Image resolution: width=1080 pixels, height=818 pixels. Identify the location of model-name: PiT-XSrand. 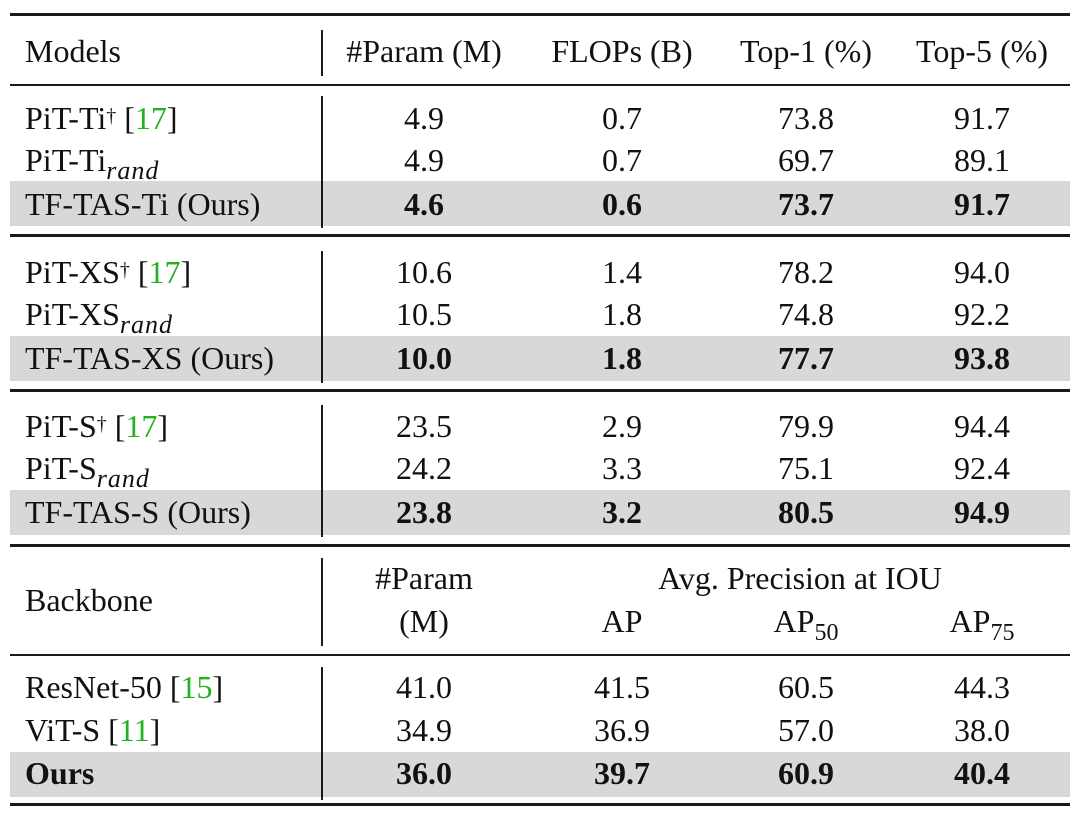
(99, 317).